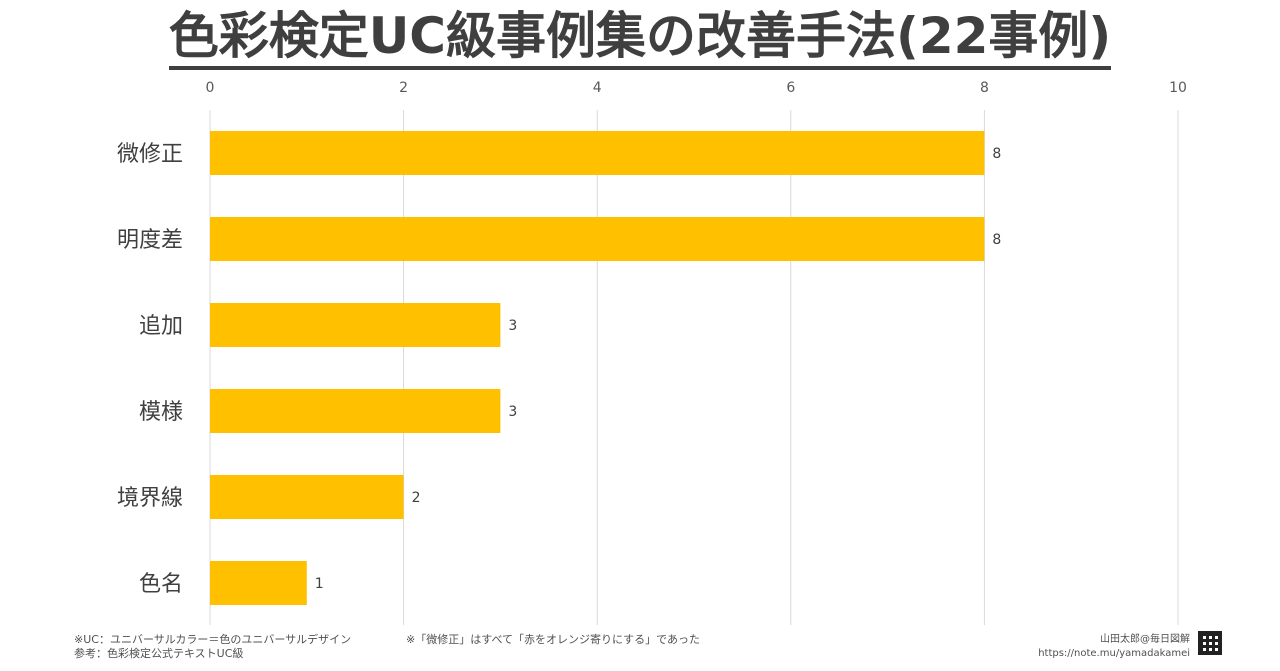 Image resolution: width=1280 pixels, height=671 pixels. What do you see at coordinates (210, 88) in the screenshot?
I see `x-tick-label: 0` at bounding box center [210, 88].